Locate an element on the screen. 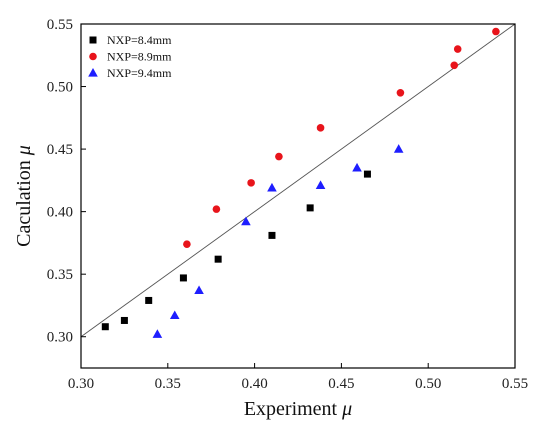 This screenshot has height=432, width=550. y-tick-label: 0.40 is located at coordinates (60, 213).